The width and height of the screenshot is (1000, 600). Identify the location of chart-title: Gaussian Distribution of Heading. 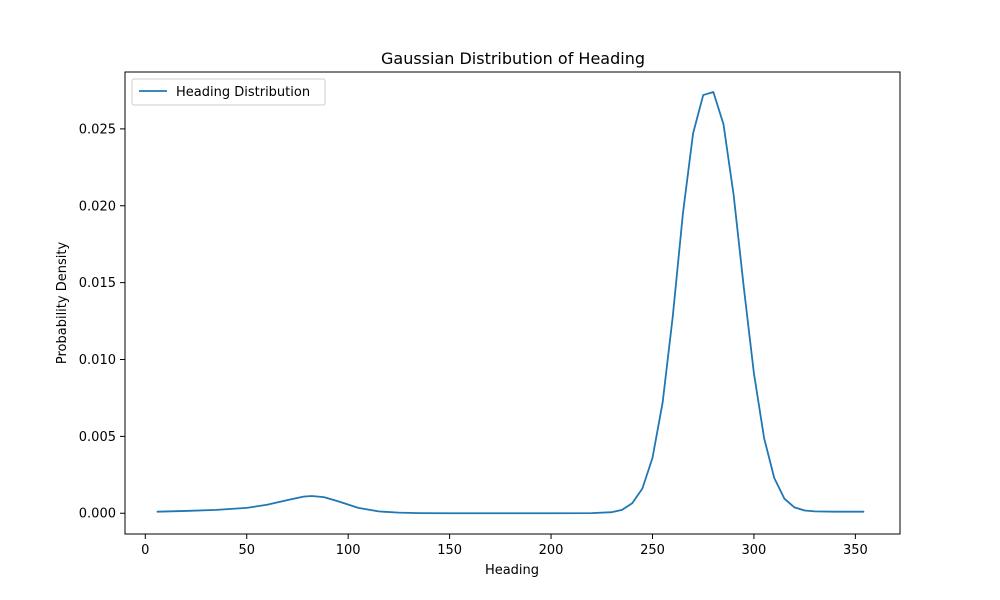
(513, 58).